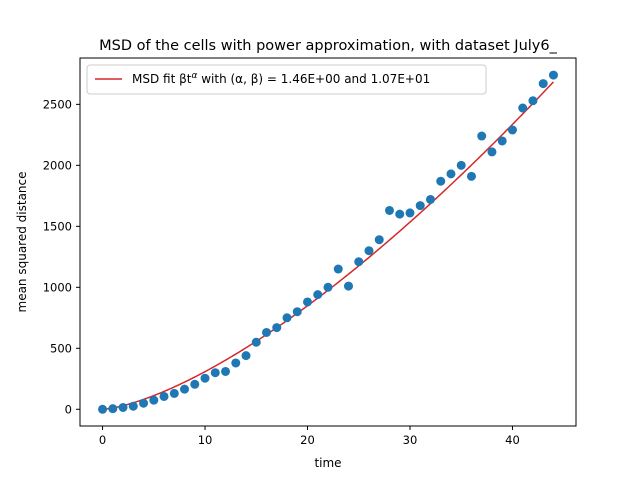 Image resolution: width=640 pixels, height=480 pixels. What do you see at coordinates (327, 463) in the screenshot?
I see `x-axis-label: time` at bounding box center [327, 463].